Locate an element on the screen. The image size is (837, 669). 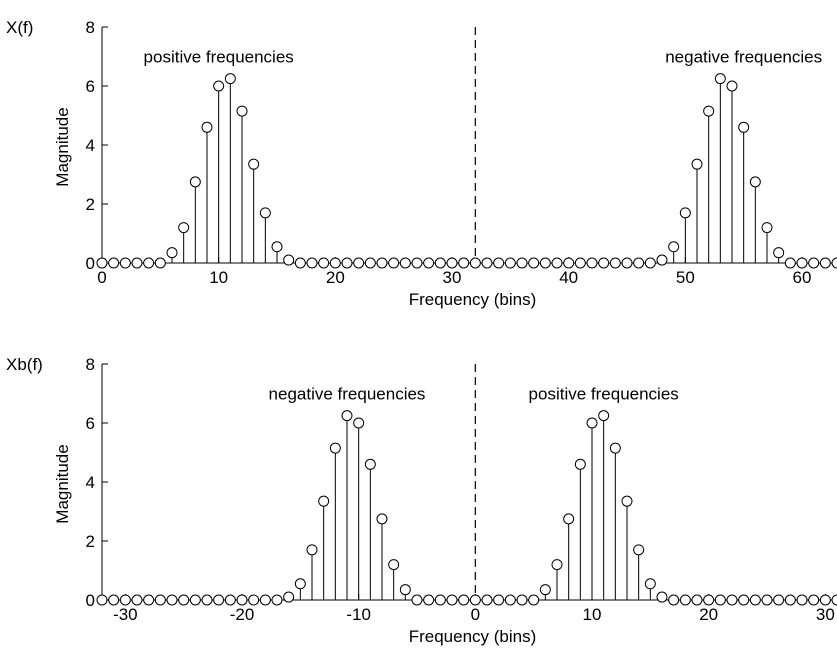
y-tick-label: 6 is located at coordinates (90, 423).